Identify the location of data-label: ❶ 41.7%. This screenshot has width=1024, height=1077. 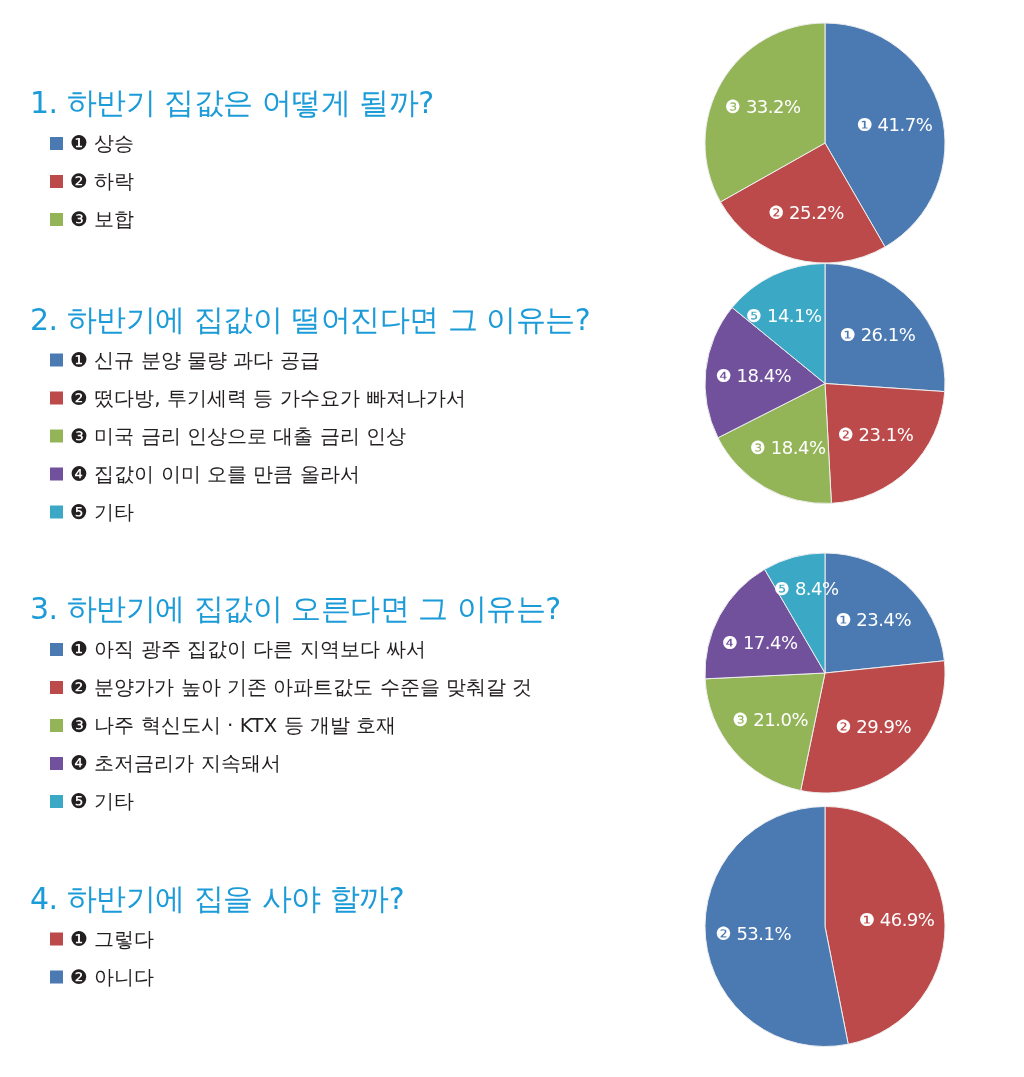
(894, 124).